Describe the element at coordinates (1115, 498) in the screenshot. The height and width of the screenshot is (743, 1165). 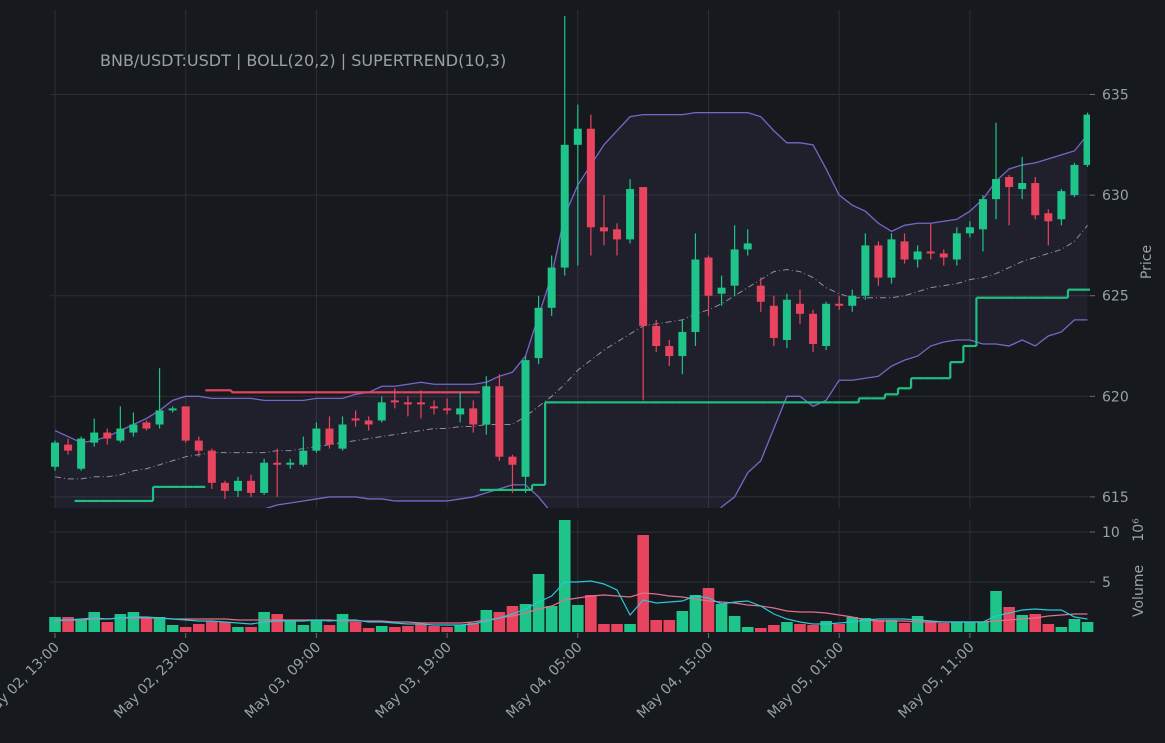
I see `y-tick-label: 615` at that location.